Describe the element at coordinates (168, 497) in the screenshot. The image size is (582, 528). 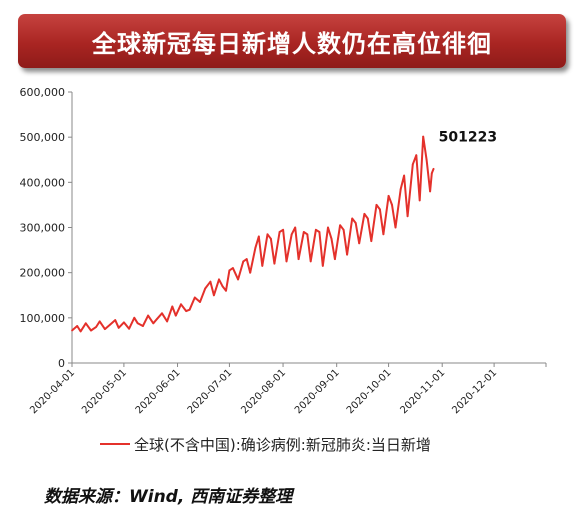
I see `data-source-note: 数据来源：Wind, 西南证券整理` at that location.